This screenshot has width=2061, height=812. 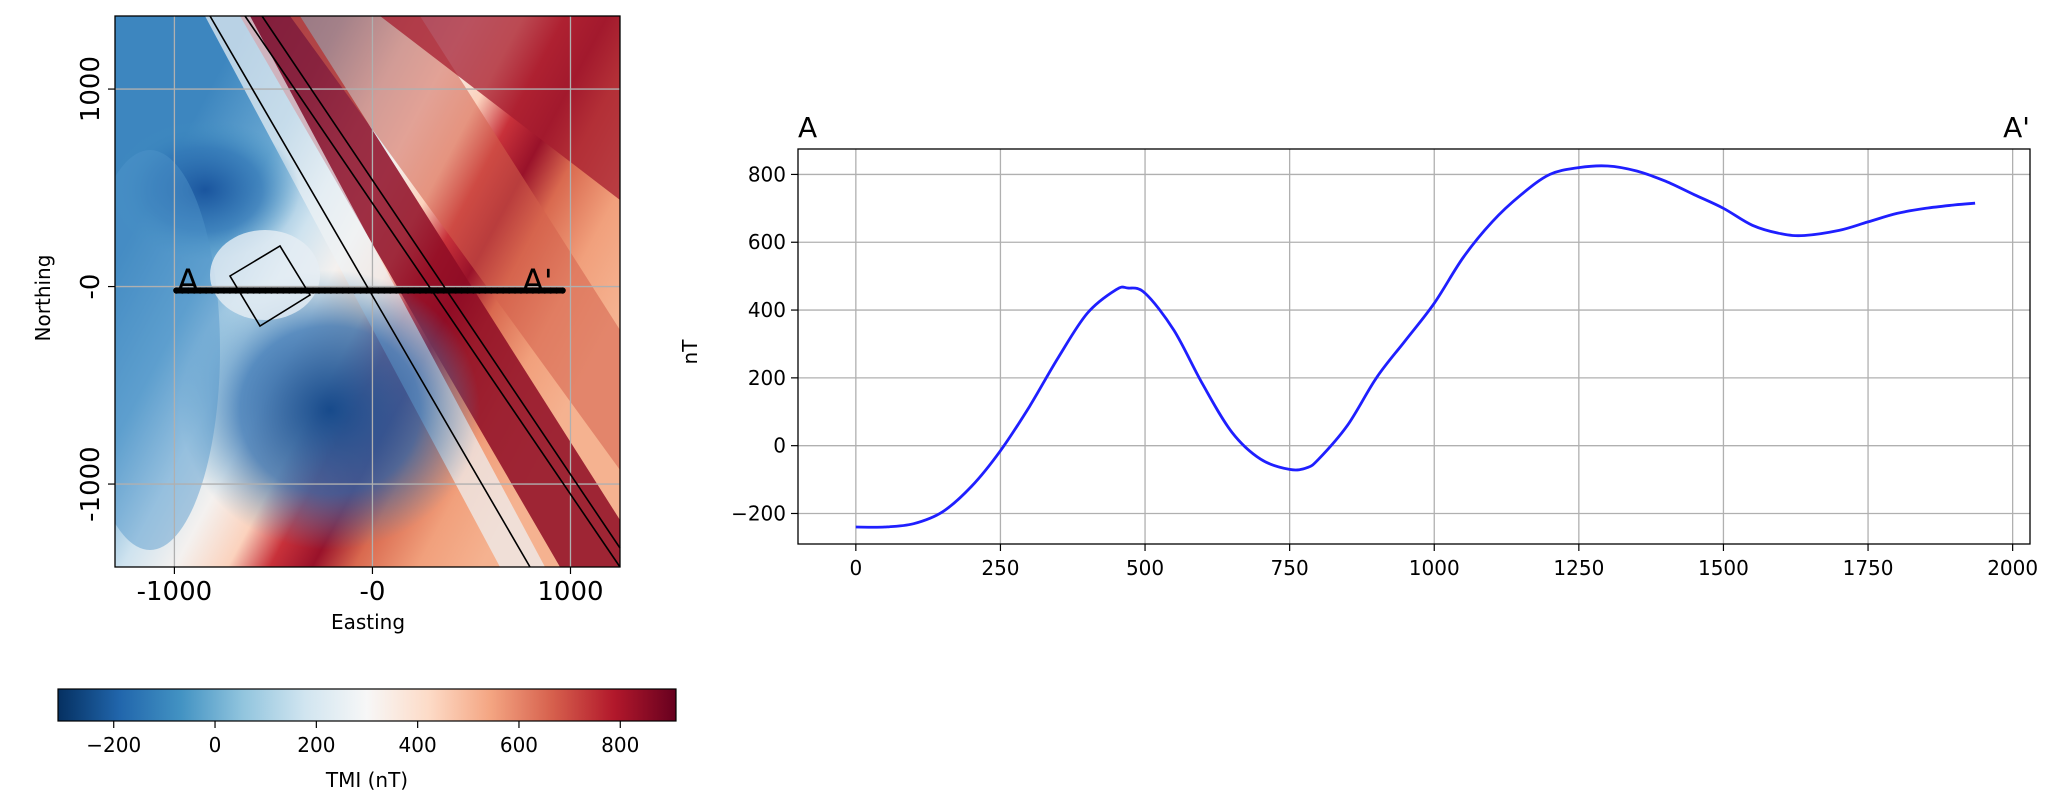 What do you see at coordinates (767, 378) in the screenshot?
I see `profile-y-tick-label: 200` at bounding box center [767, 378].